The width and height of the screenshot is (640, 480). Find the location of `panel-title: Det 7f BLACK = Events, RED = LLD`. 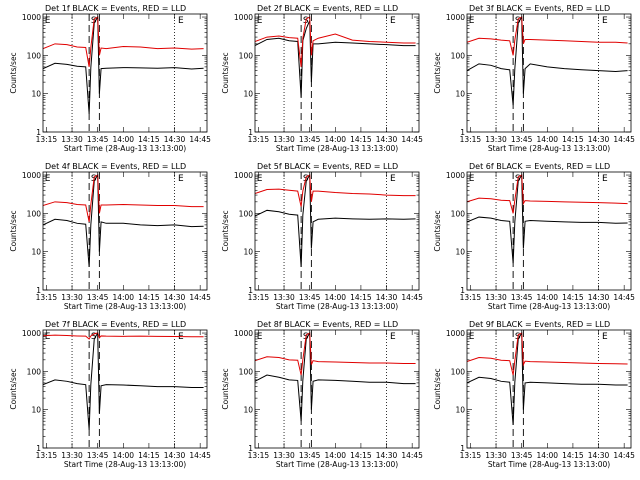

panel-title: Det 7f BLACK = Events, RED = LLD is located at coordinates (115, 324).